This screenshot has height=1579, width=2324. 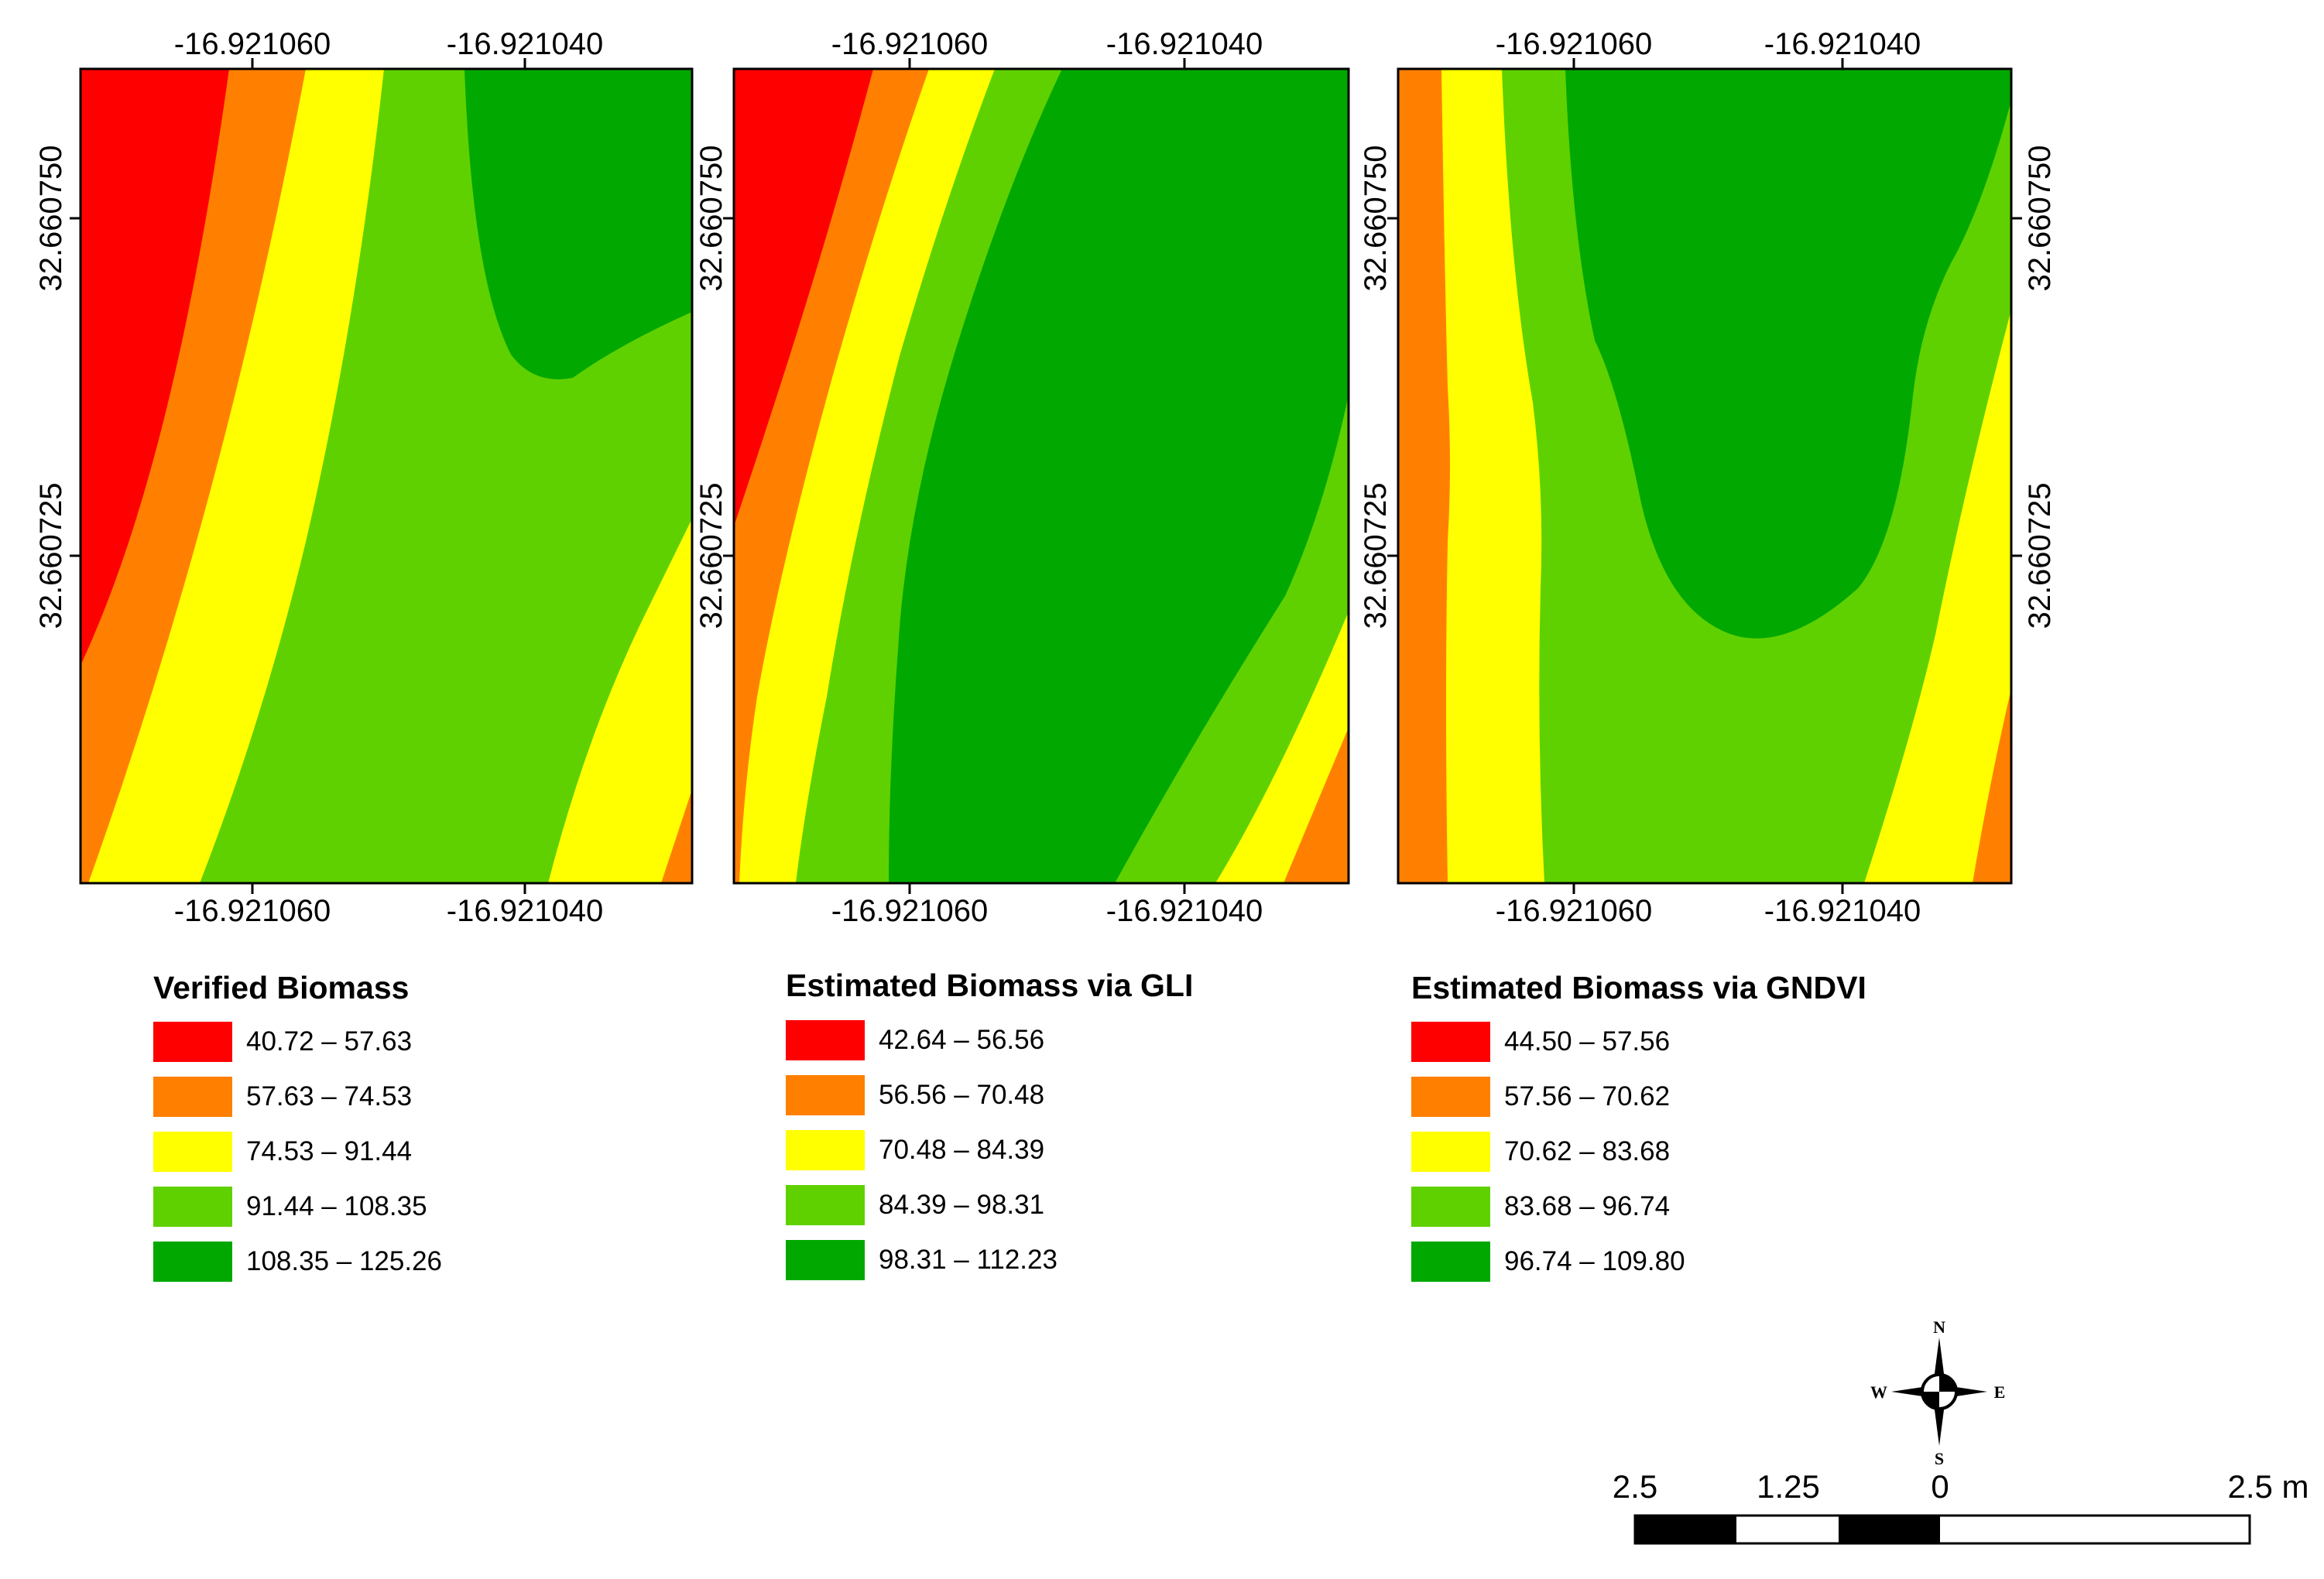 I want to click on map-gndvi-top-tick-2: -16.921040, so click(x=1842, y=44).